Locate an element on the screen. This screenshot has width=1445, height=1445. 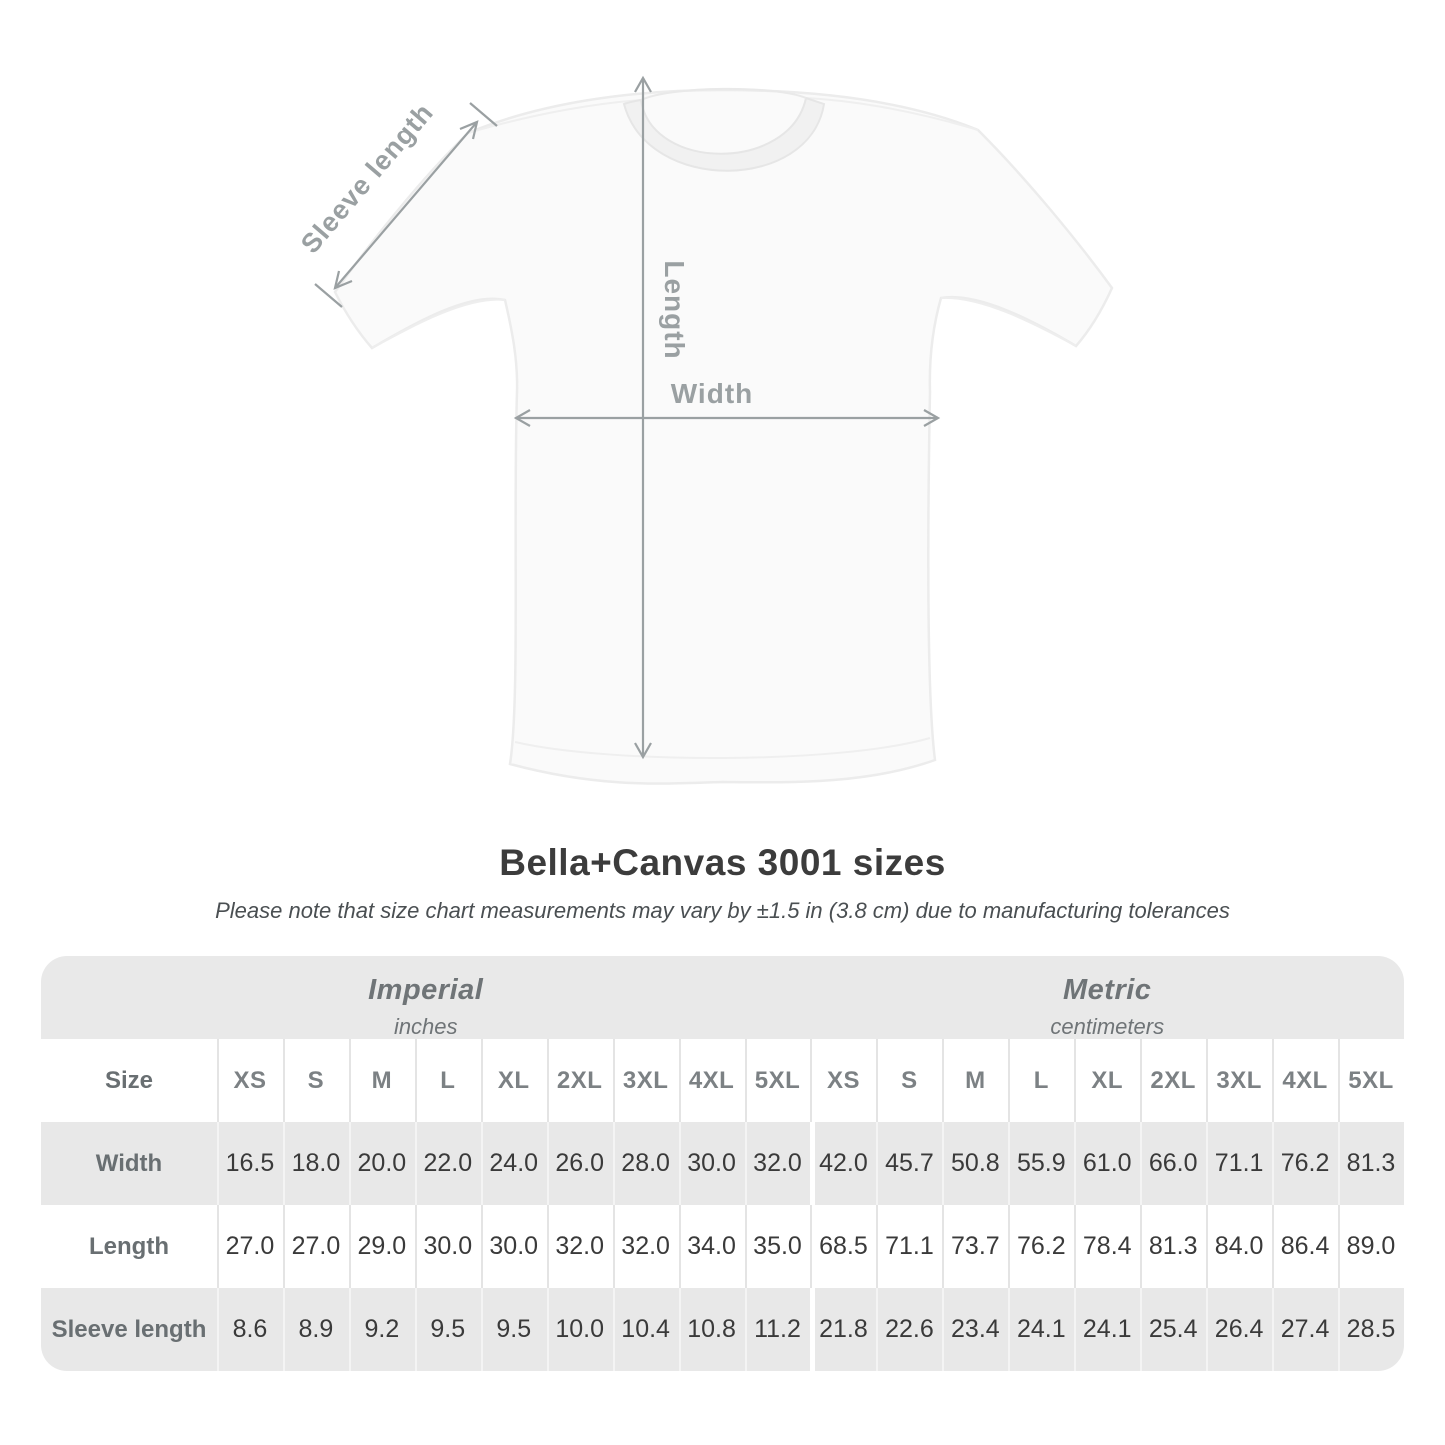
table-cell: 10.4 is located at coordinates (645, 1329).